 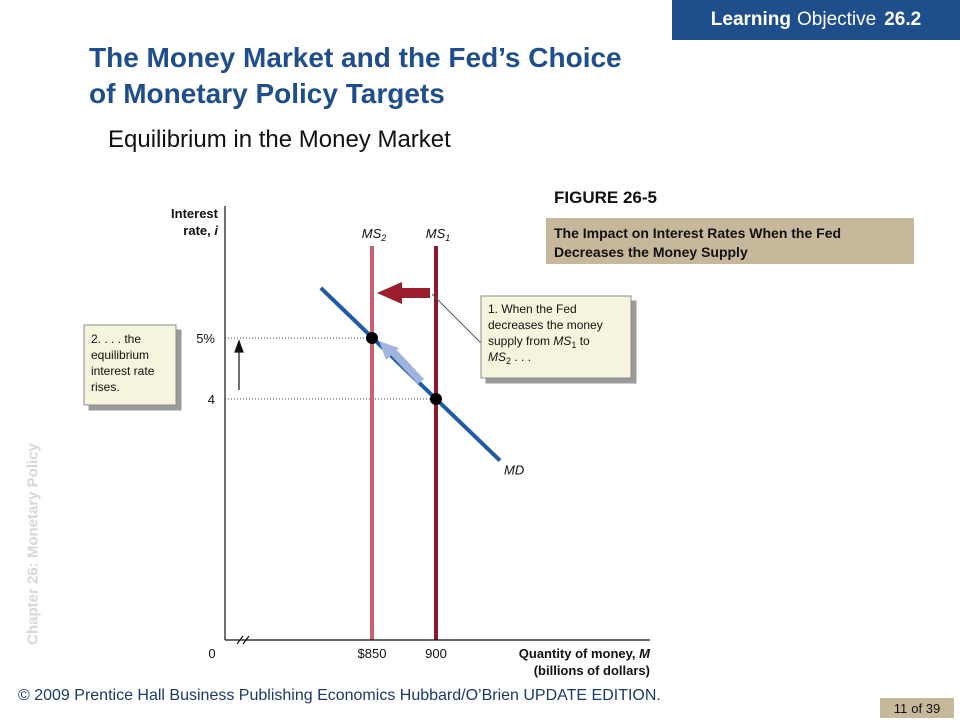 What do you see at coordinates (438, 234) in the screenshot?
I see `ms1-label: MS1` at bounding box center [438, 234].